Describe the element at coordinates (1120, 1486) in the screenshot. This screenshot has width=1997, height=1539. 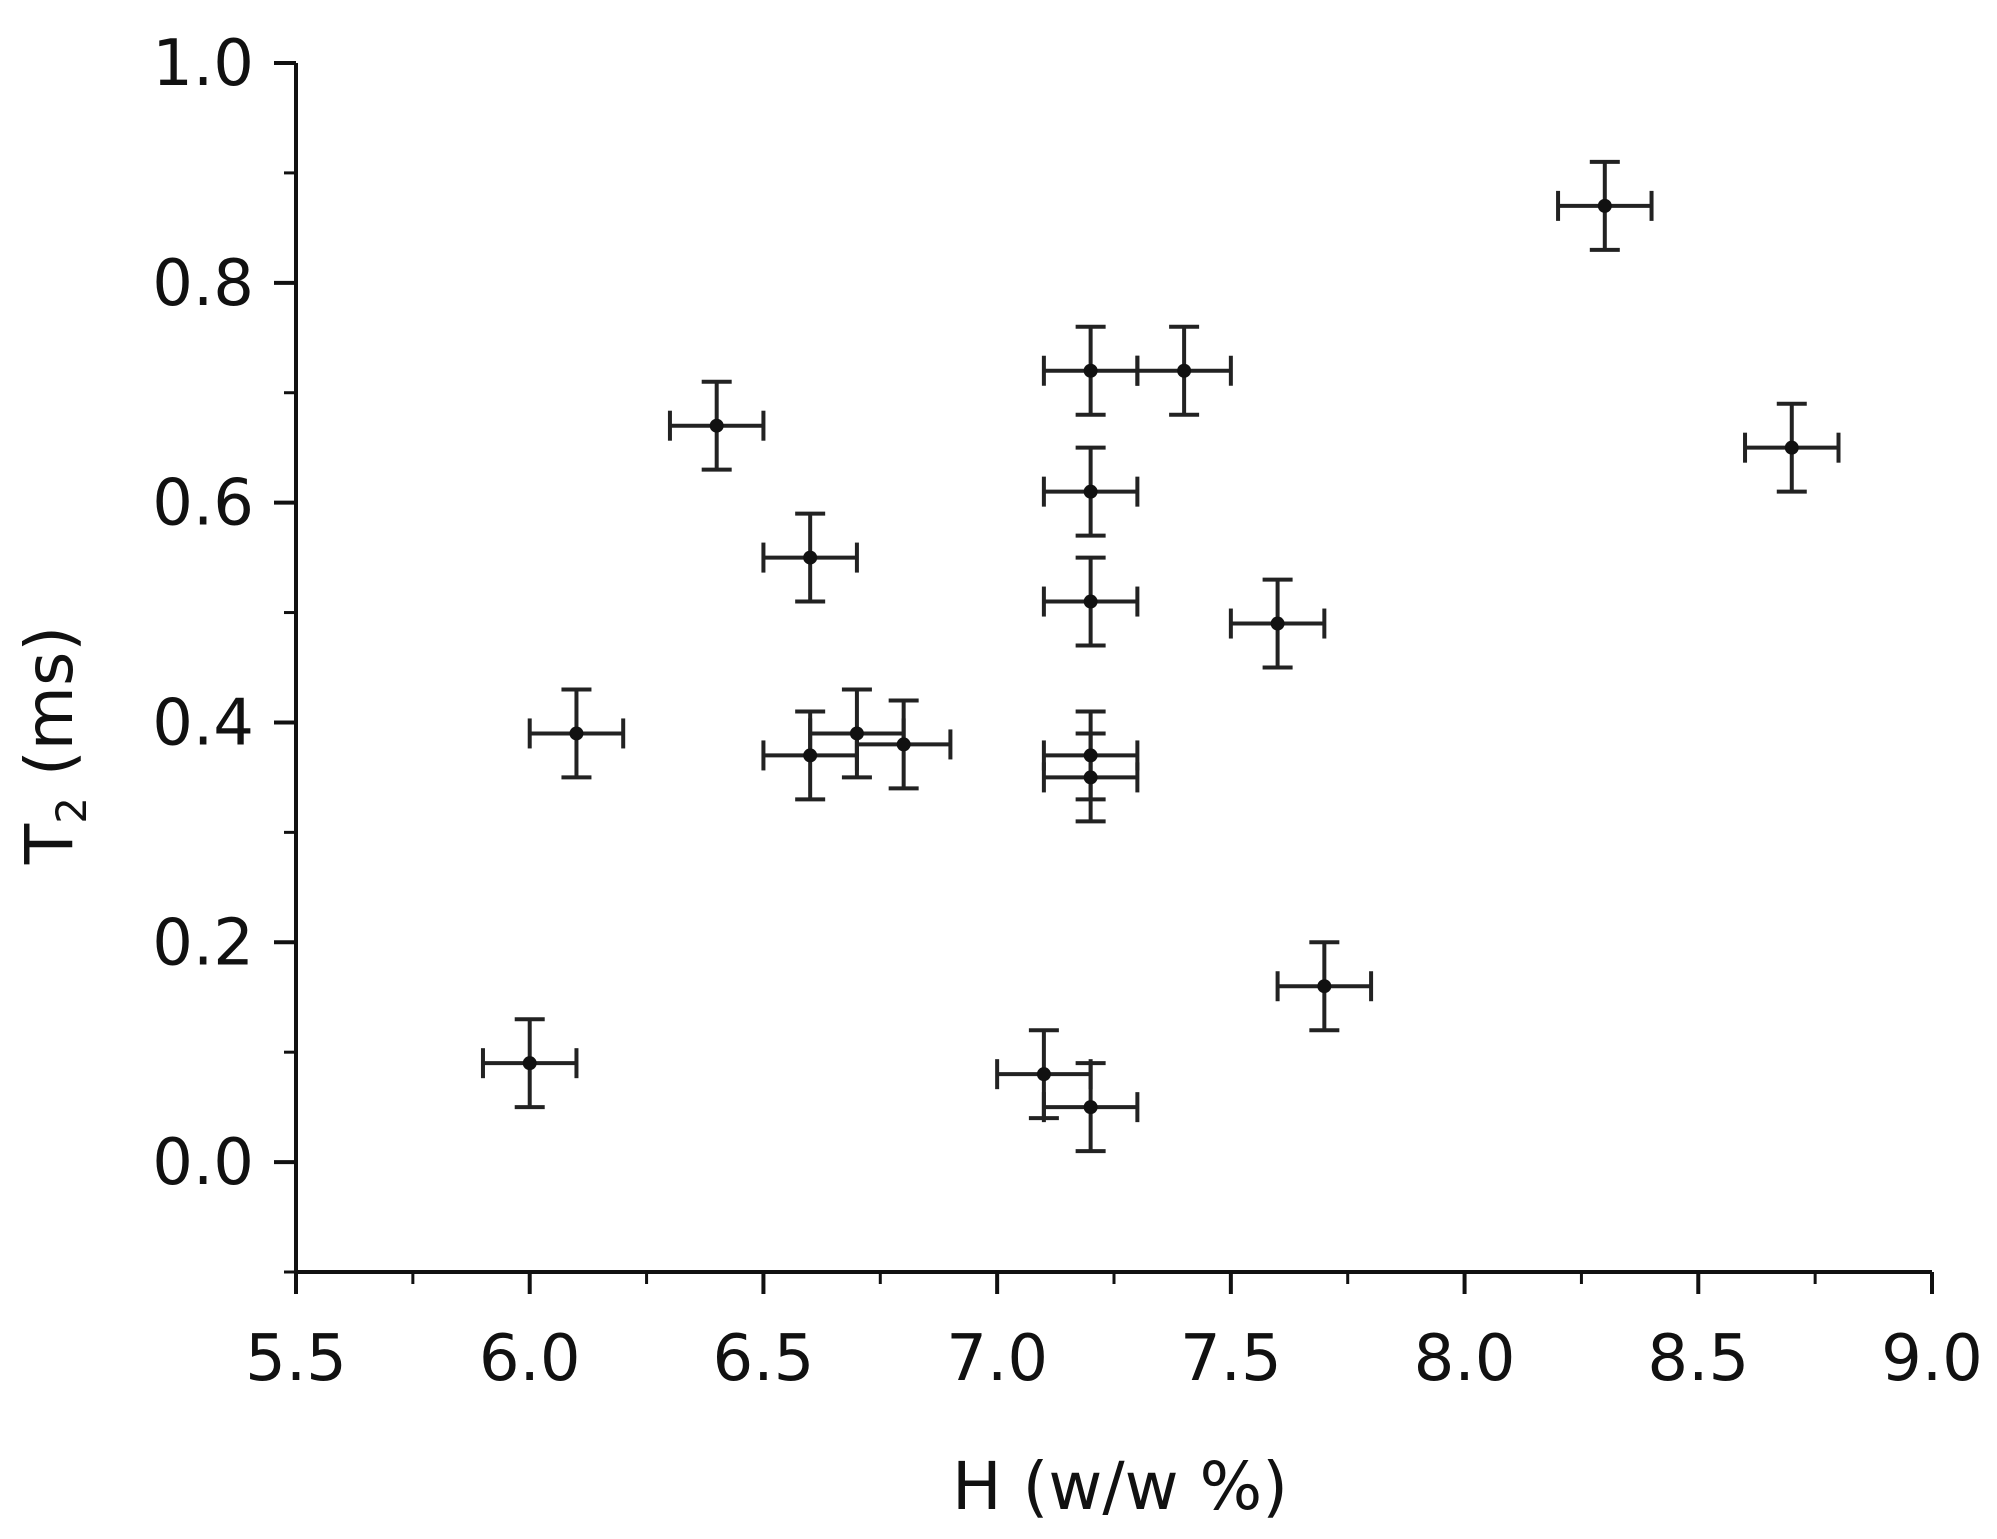
I see `x-axis-title: H (w/w %)` at that location.